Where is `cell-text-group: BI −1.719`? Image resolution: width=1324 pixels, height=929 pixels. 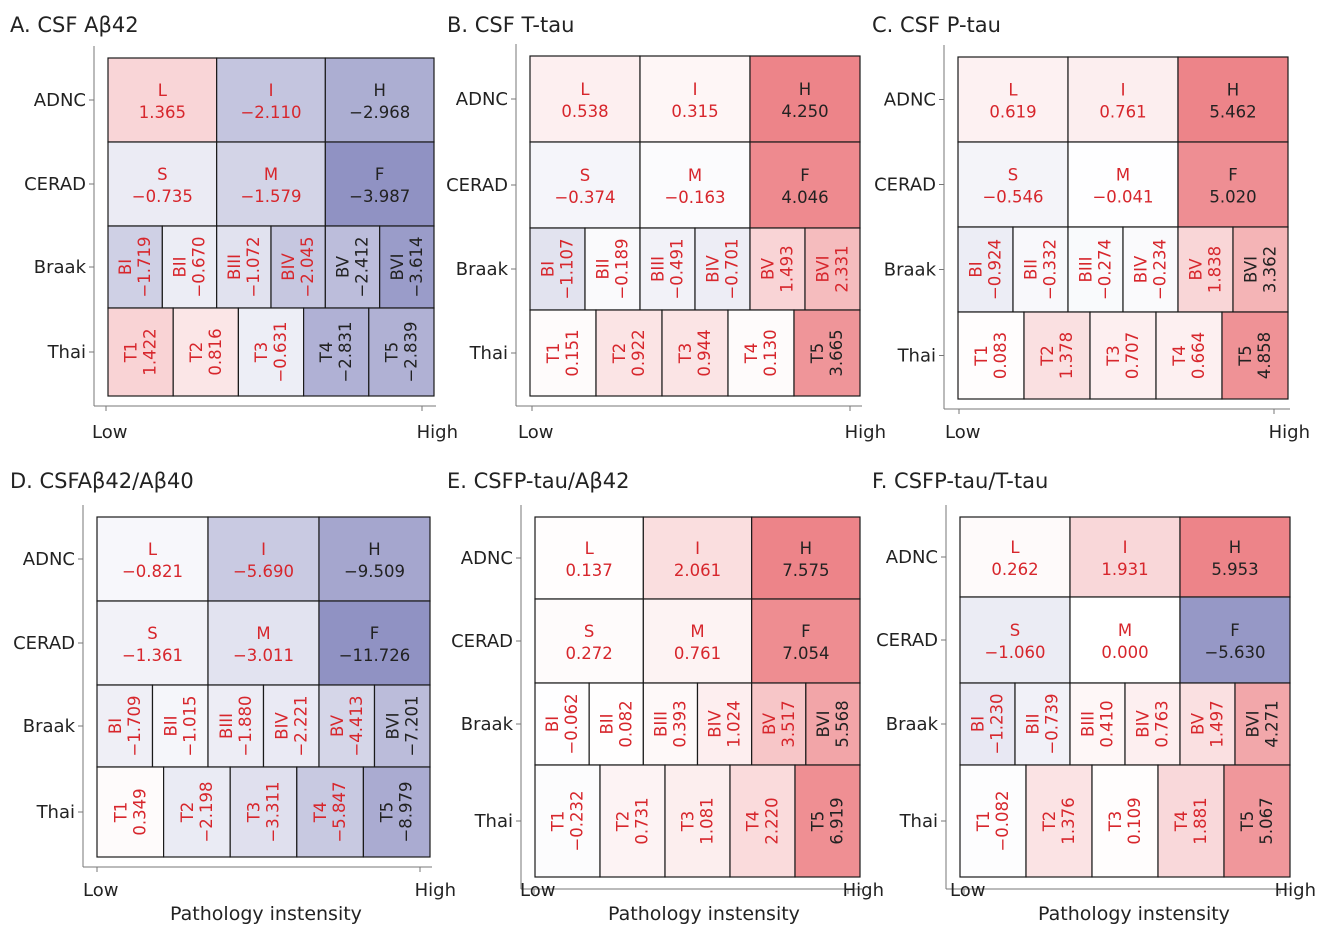 cell-text-group: BI −1.719 is located at coordinates (135, 266).